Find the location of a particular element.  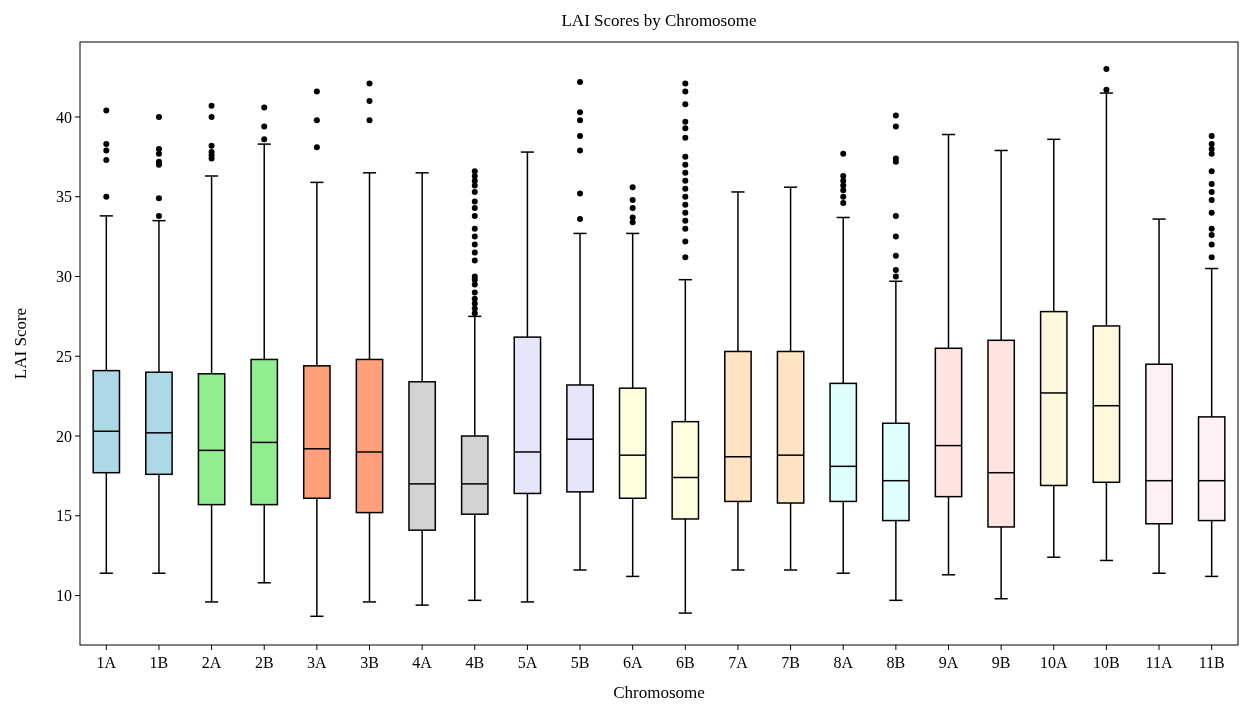

y-tick-label: 40 is located at coordinates (64, 117).